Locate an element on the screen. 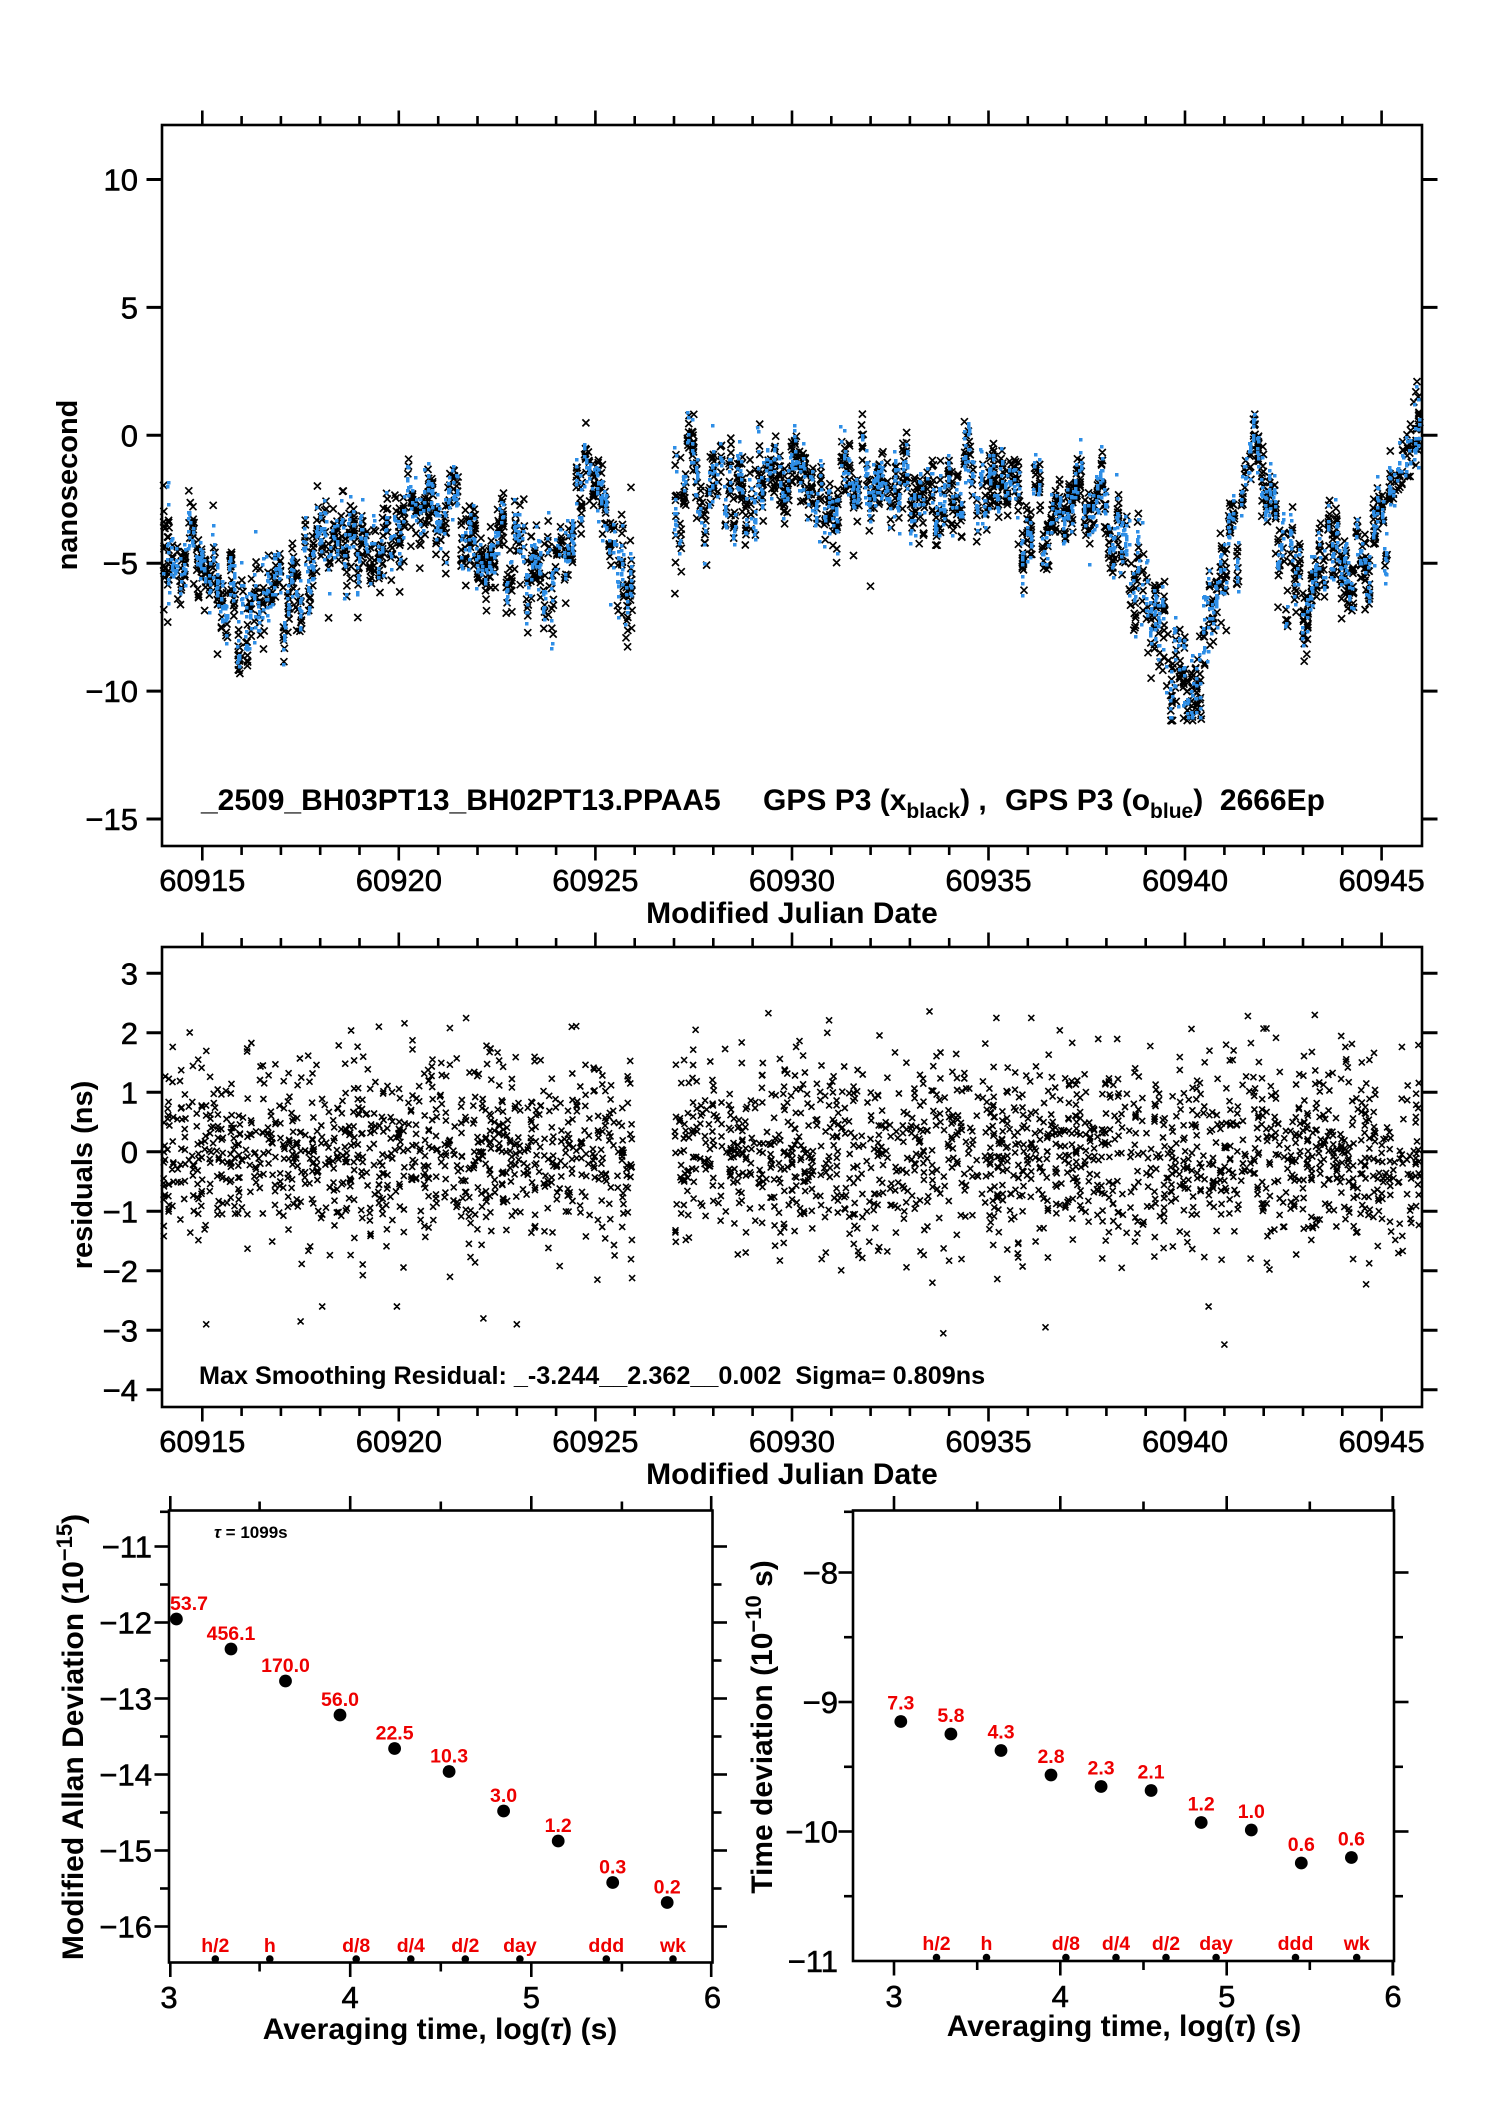 The image size is (1488, 2110). svg-text: 5.8 is located at coordinates (950, 1716).